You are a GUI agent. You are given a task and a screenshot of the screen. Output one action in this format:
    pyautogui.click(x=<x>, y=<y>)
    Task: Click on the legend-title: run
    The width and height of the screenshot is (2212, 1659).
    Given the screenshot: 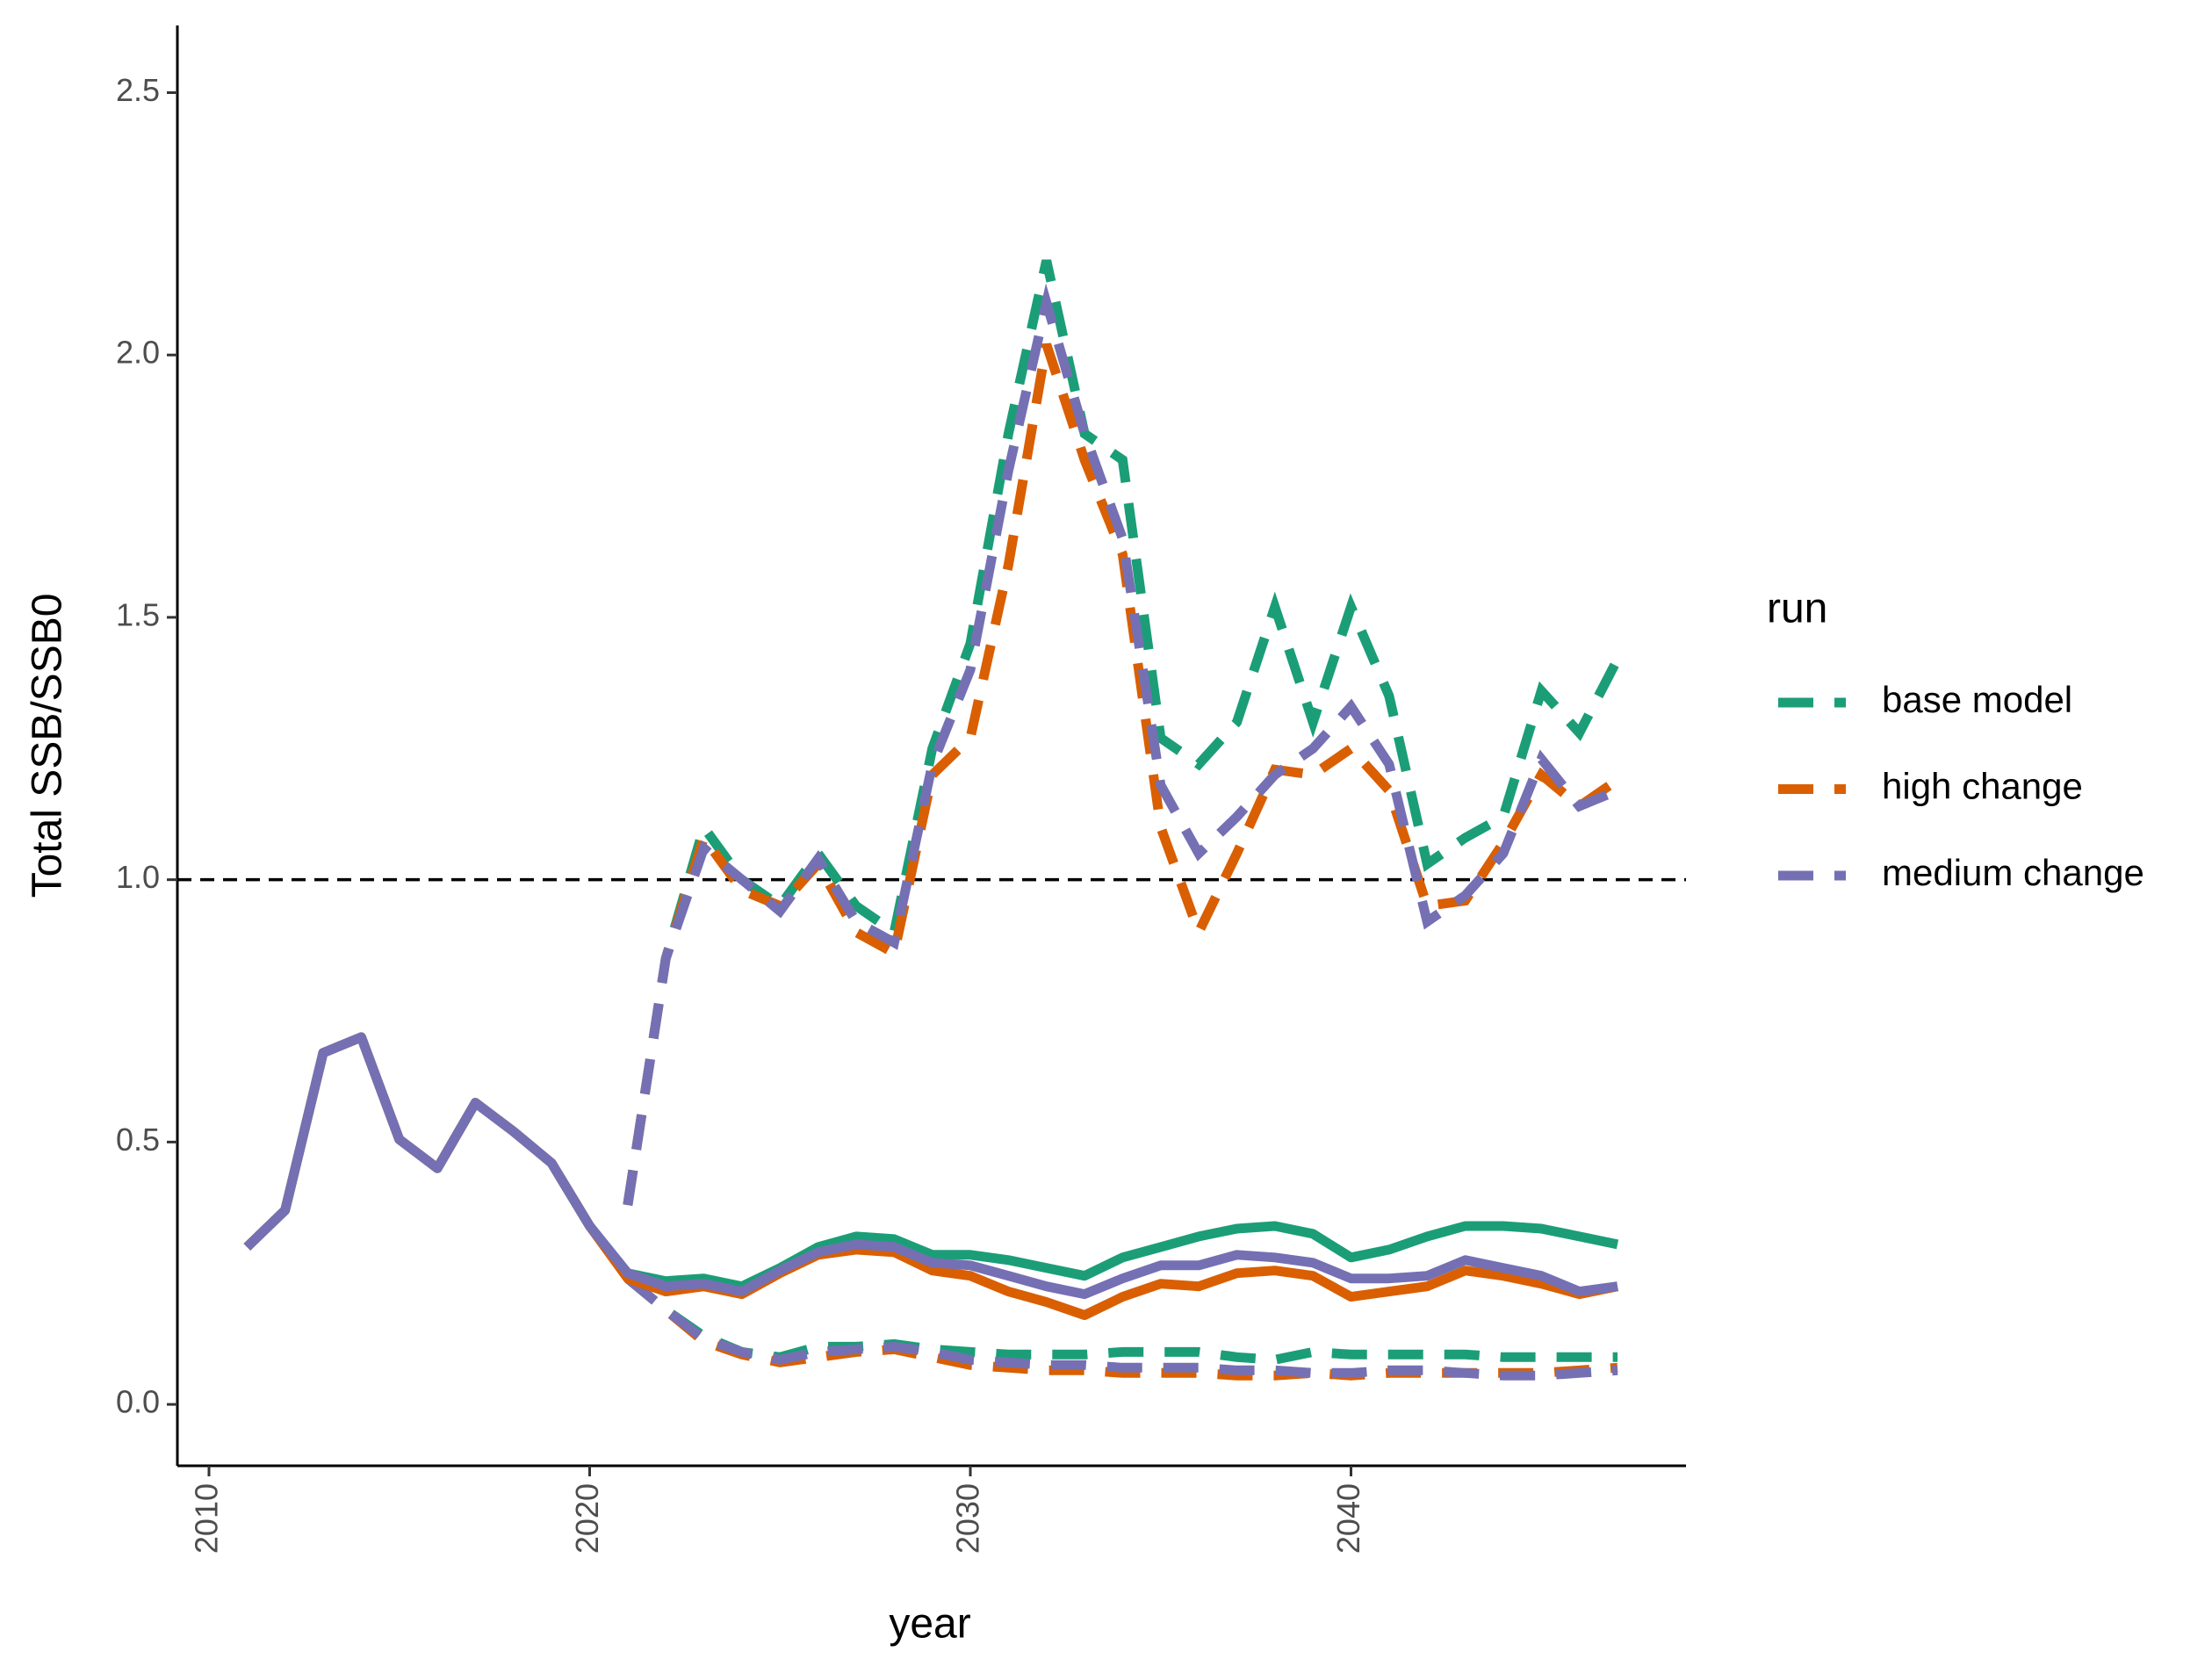 What is the action you would take?
    pyautogui.click(x=1797, y=609)
    